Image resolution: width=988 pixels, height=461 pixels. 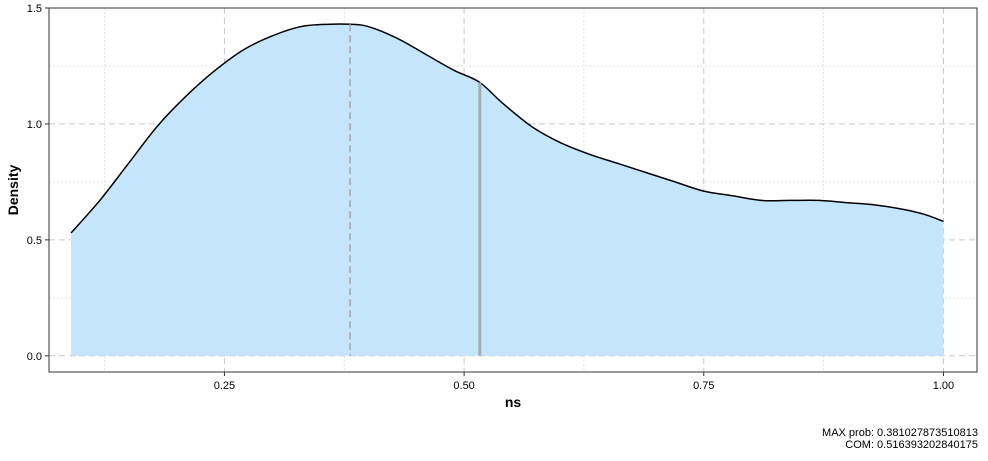 What do you see at coordinates (34, 241) in the screenshot?
I see `y-tick-label: 0.5` at bounding box center [34, 241].